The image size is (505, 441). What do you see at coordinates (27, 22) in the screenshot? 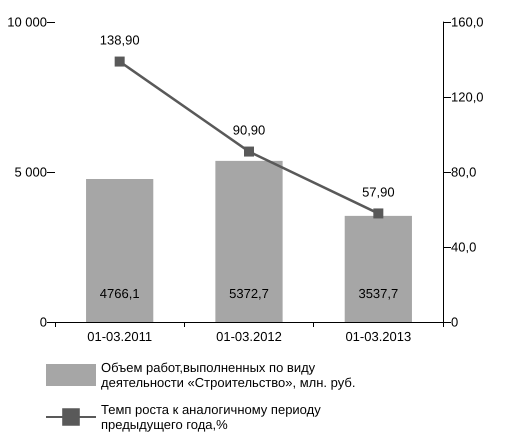
I see `y-tick-label: 10 000` at bounding box center [27, 22].